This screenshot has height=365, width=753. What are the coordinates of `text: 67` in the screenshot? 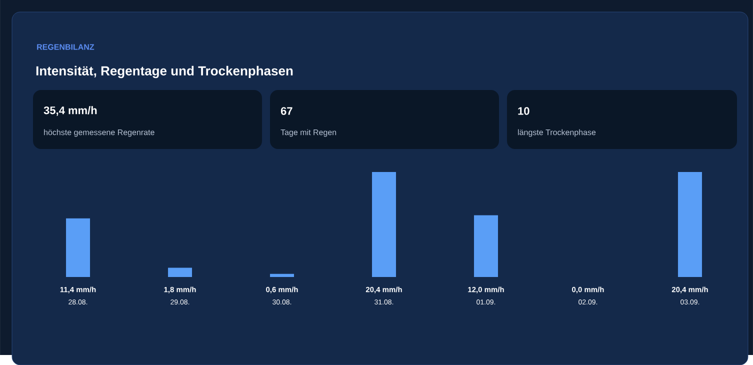 It's located at (286, 111).